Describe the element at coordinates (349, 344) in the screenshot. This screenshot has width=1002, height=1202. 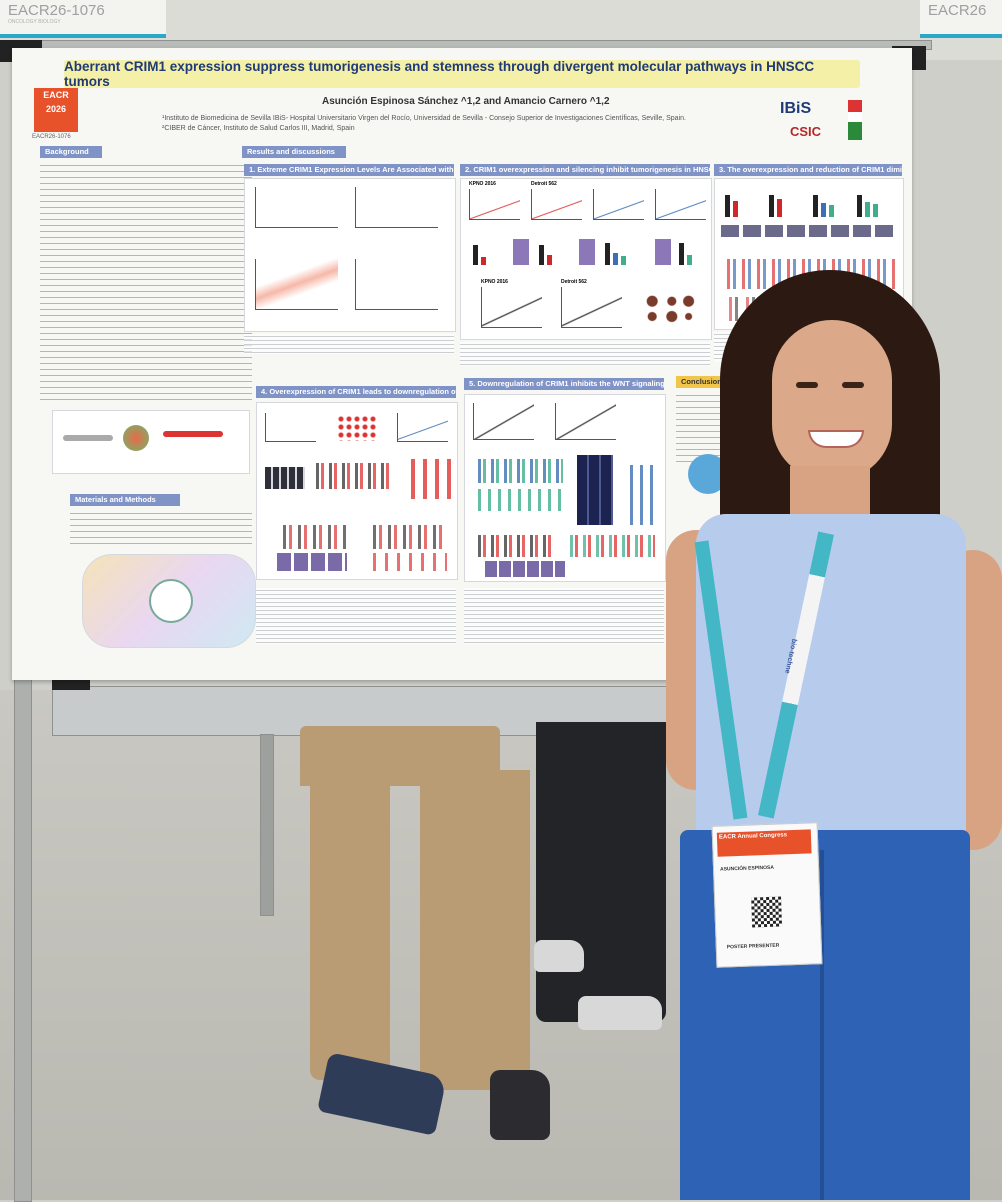
I see `figure-1-caption` at that location.